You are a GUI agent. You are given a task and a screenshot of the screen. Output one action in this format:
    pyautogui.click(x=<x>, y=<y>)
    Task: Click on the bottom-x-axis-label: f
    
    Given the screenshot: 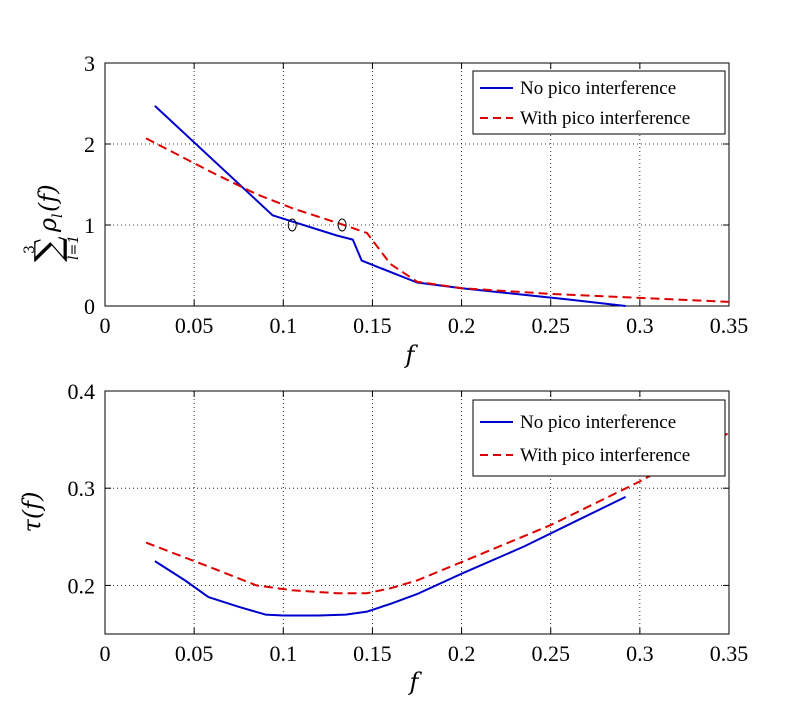 What is the action you would take?
    pyautogui.click(x=415, y=682)
    